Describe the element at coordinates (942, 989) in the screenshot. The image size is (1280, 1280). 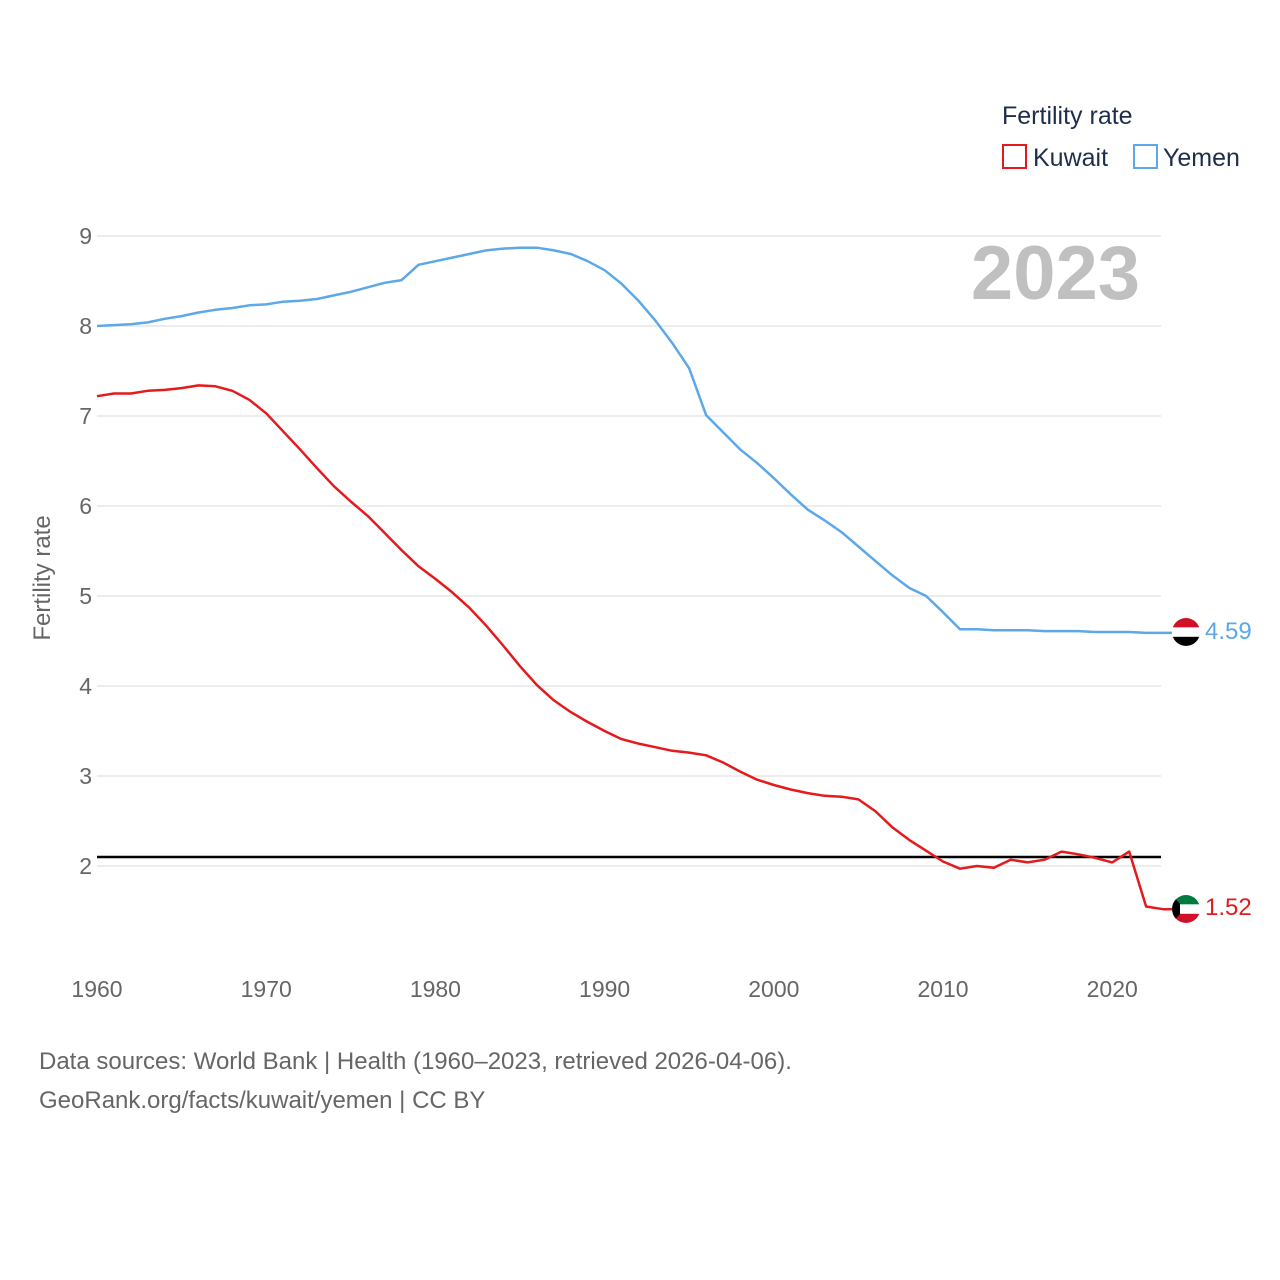
I see `x-tick-2010: 2010` at that location.